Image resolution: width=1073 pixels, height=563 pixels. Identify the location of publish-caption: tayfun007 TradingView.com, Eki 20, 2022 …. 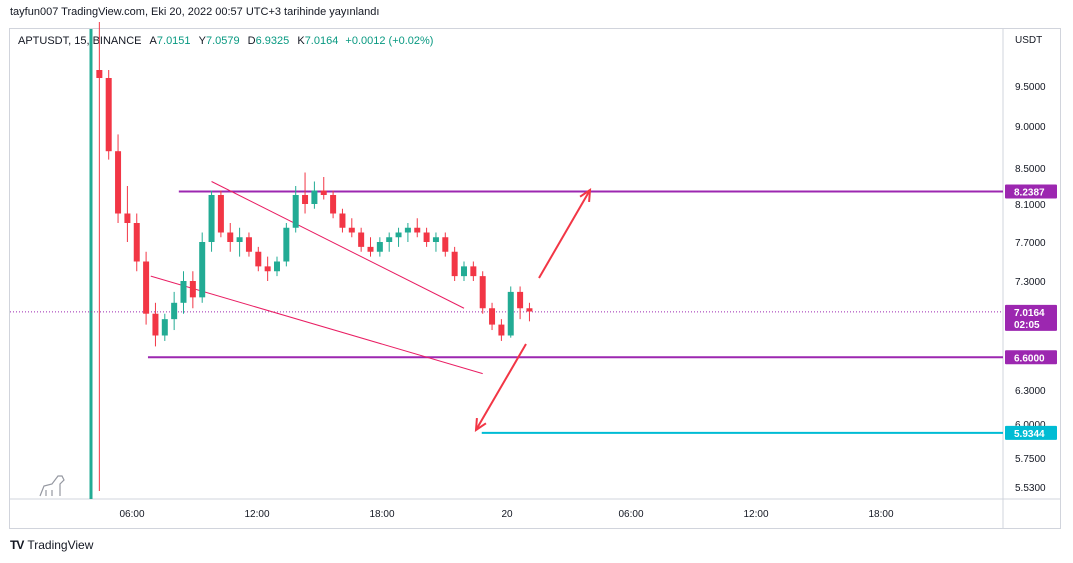
(195, 12).